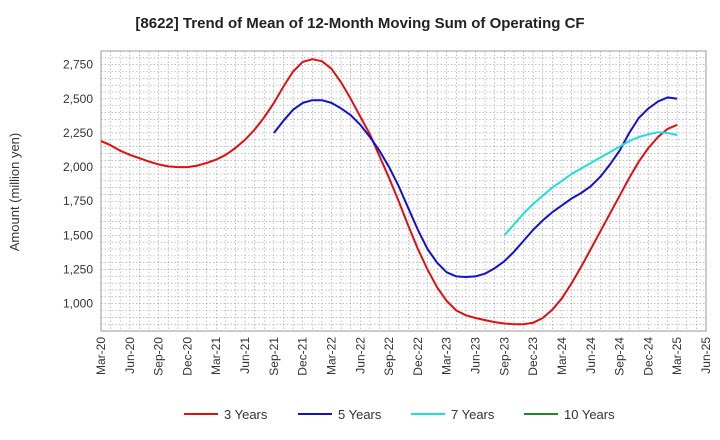  Describe the element at coordinates (648, 356) in the screenshot. I see `x-tick-label: Dec-24` at that location.